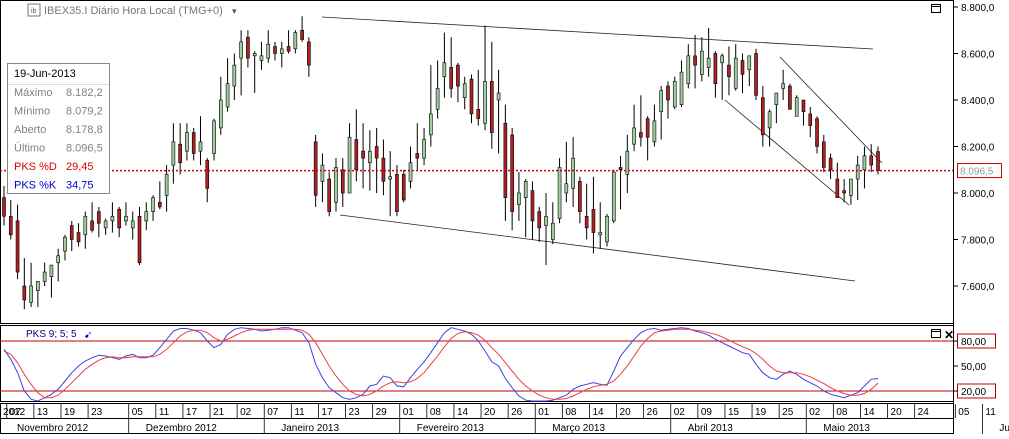 The image size is (1009, 439). Describe the element at coordinates (80, 167) in the screenshot. I see `info-value: 29,45` at that location.